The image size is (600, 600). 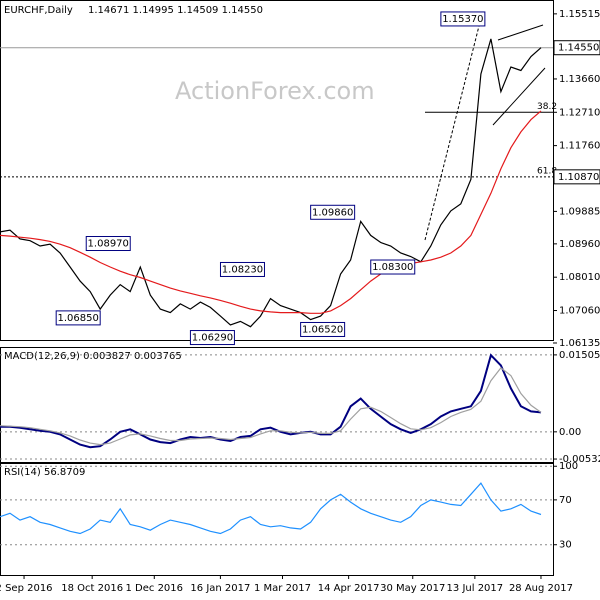 I want to click on y-tick-label: 1.08010, so click(x=579, y=277).